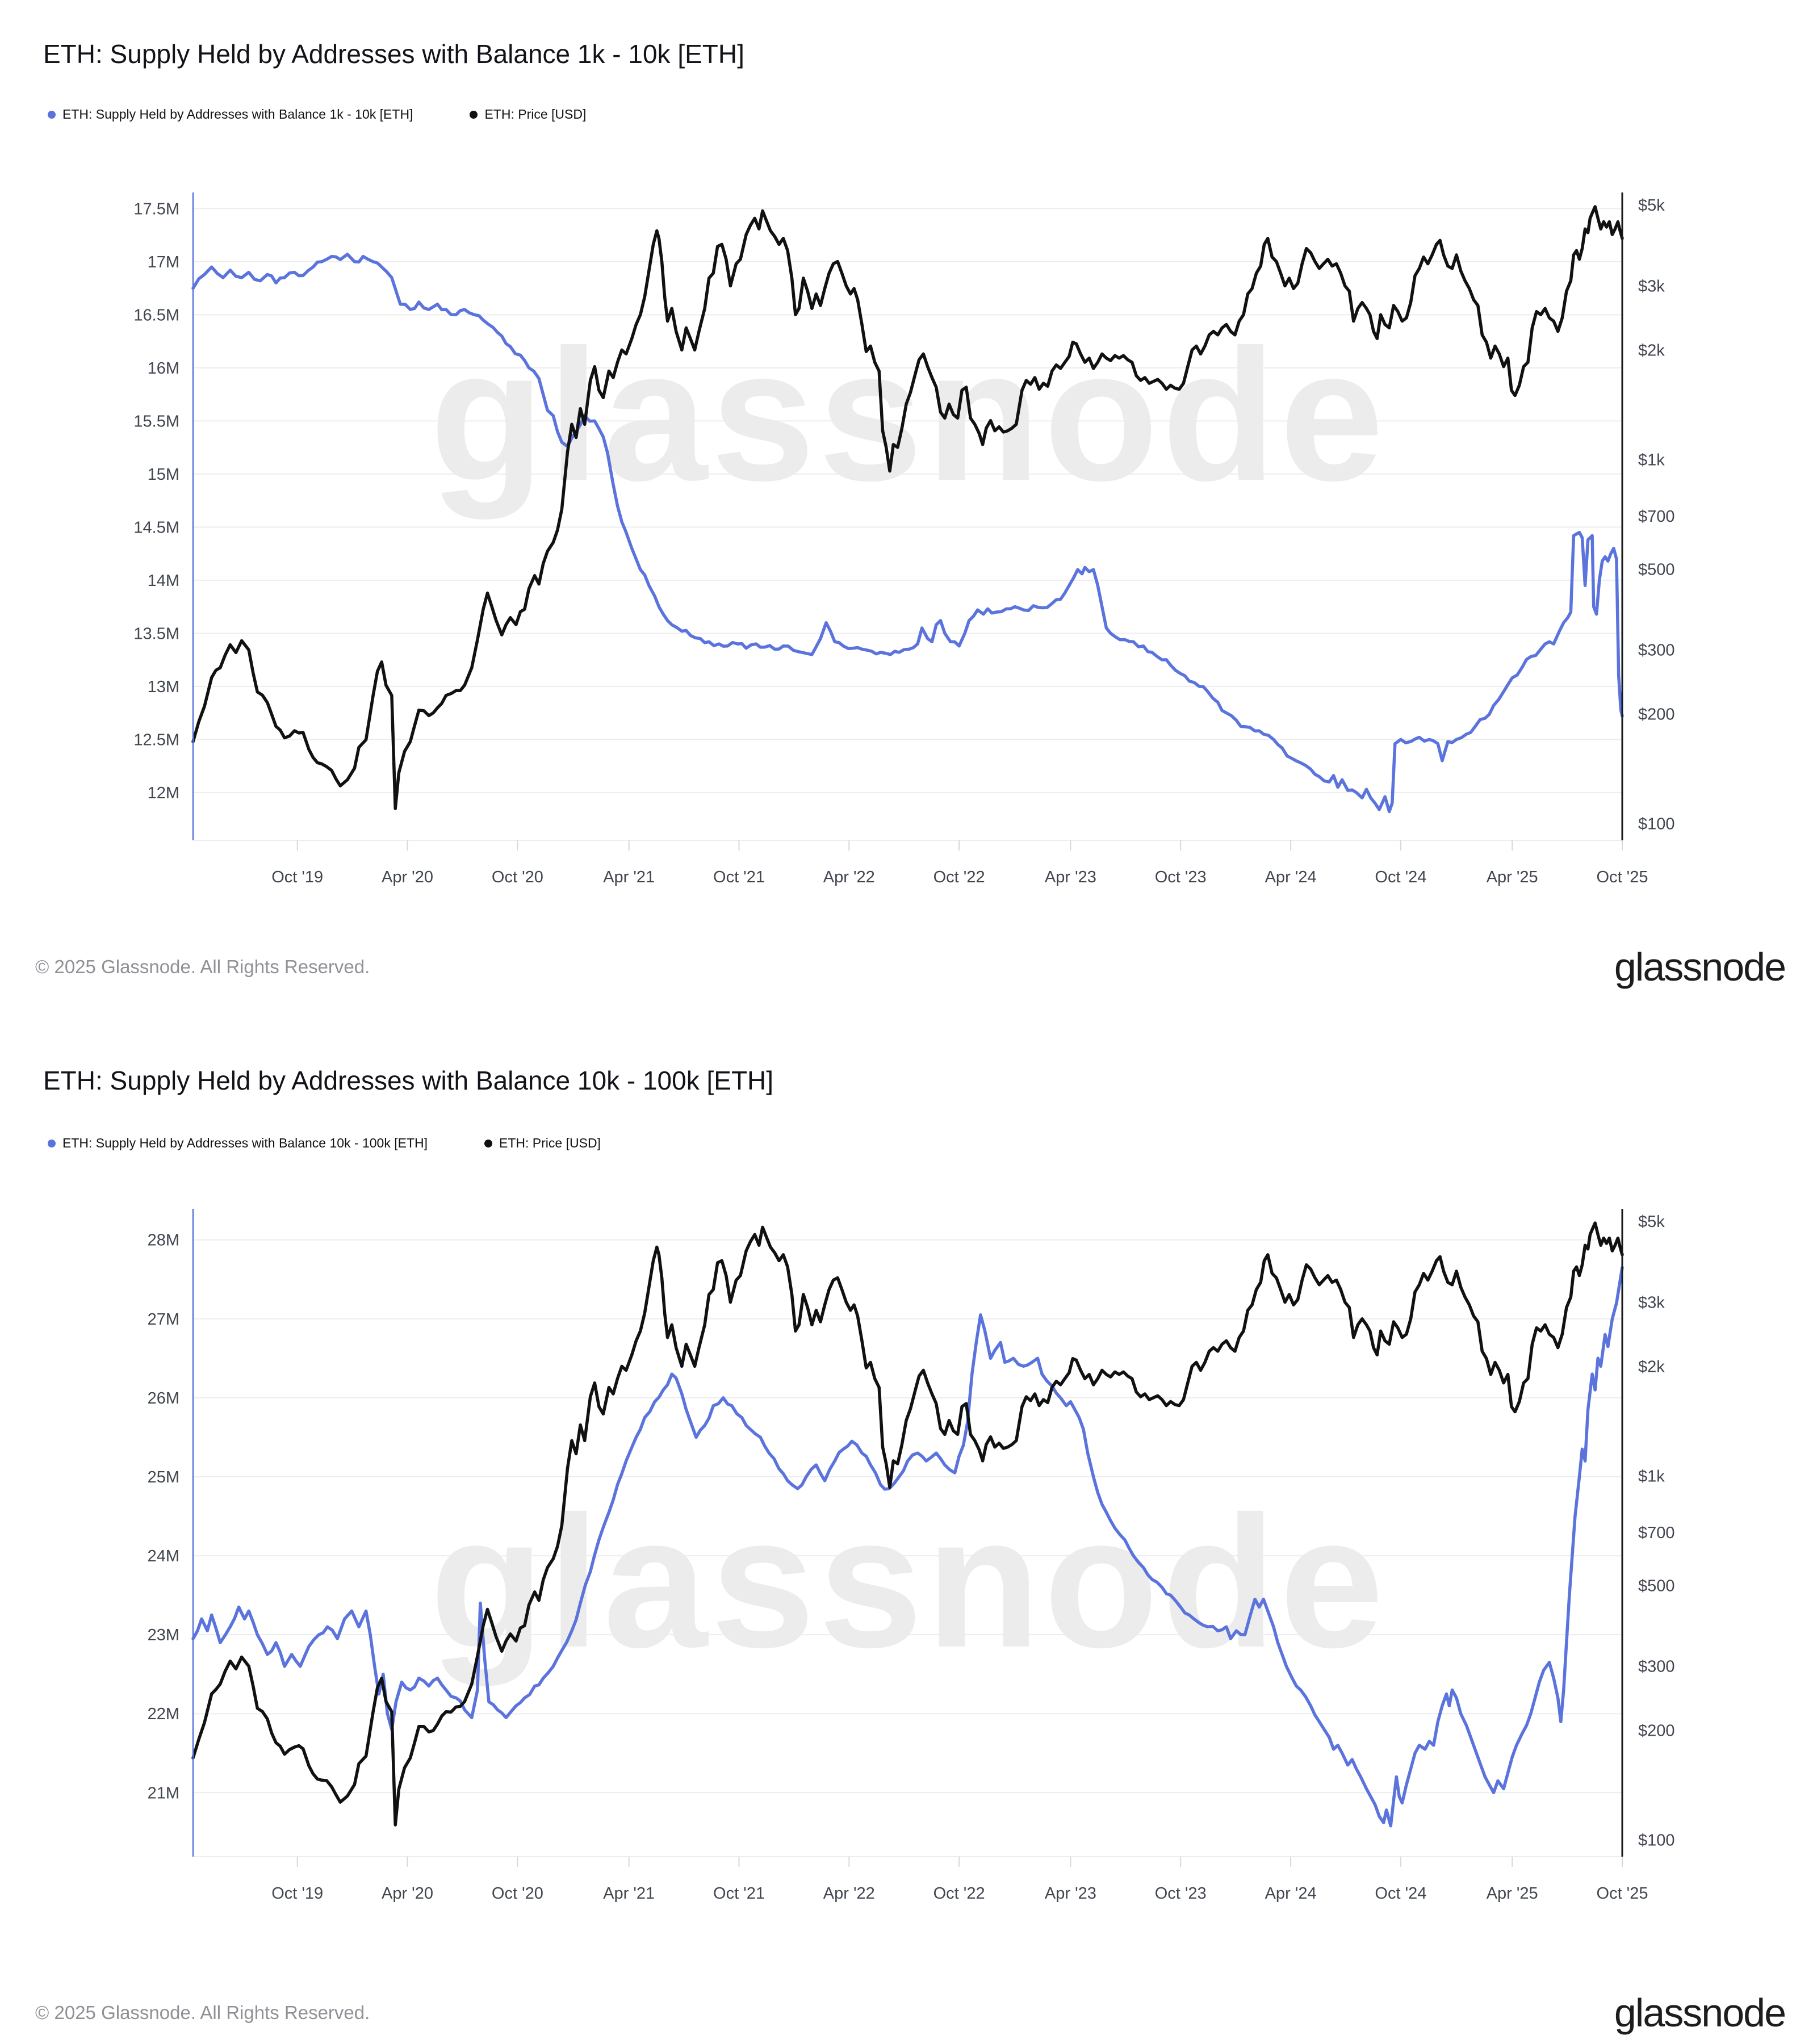 This screenshot has width=1817, height=2044. I want to click on svg-text: 15.5M, so click(156, 421).